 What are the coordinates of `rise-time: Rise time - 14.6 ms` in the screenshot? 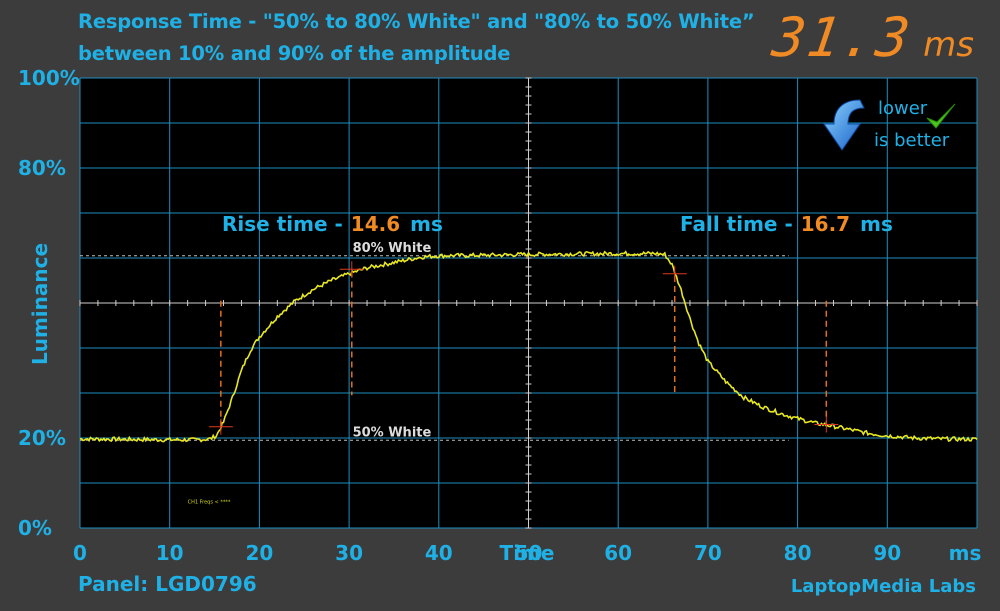 It's located at (332, 224).